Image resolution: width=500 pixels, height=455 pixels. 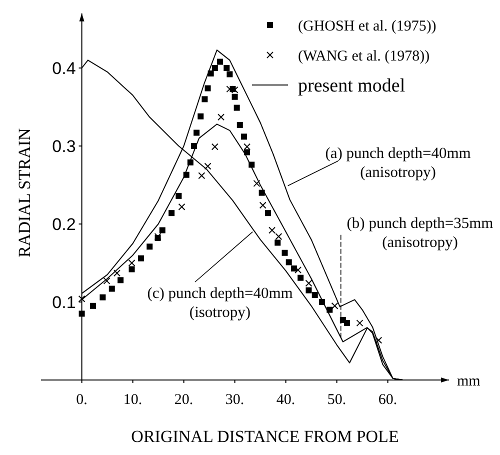 What do you see at coordinates (388, 400) in the screenshot?
I see `x-tick-label: 60.` at bounding box center [388, 400].